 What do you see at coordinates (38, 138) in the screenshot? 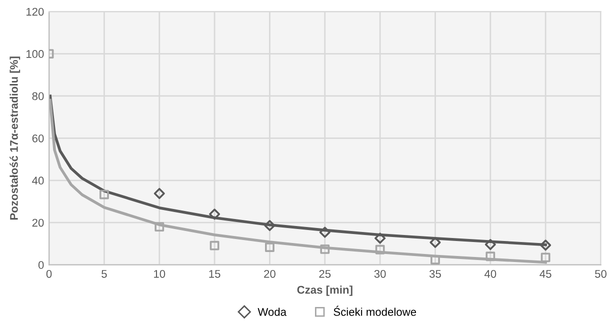
I see `y-tick-label: 60` at bounding box center [38, 138].